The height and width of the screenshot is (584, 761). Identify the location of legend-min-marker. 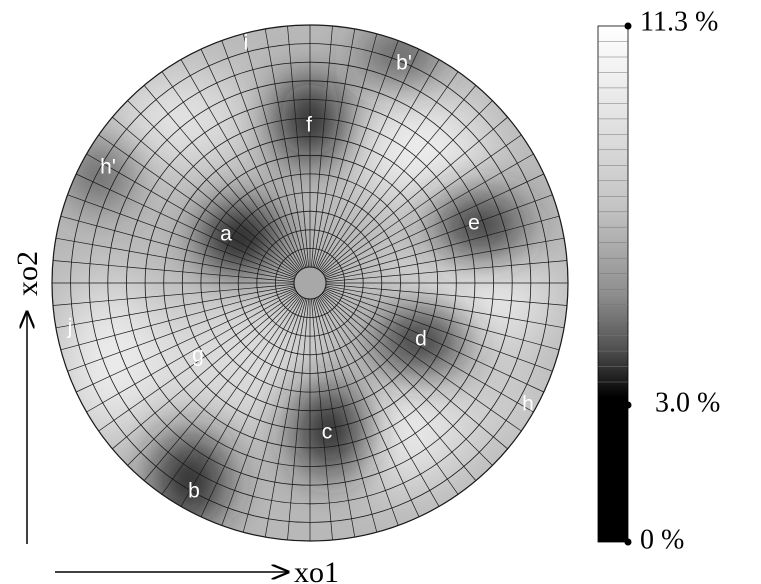
(628, 542).